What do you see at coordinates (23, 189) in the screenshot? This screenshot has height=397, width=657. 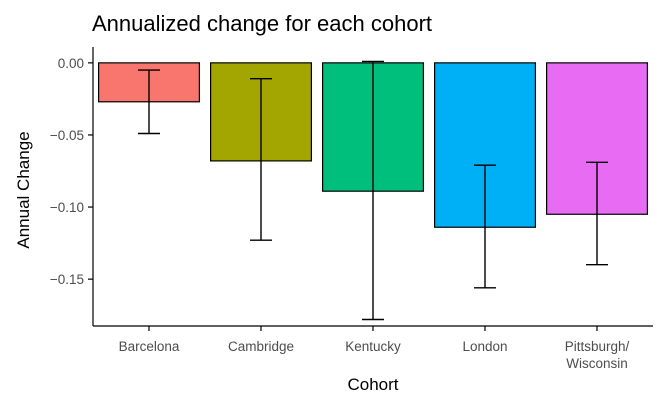 I see `y-axis-title: Annual Change` at bounding box center [23, 189].